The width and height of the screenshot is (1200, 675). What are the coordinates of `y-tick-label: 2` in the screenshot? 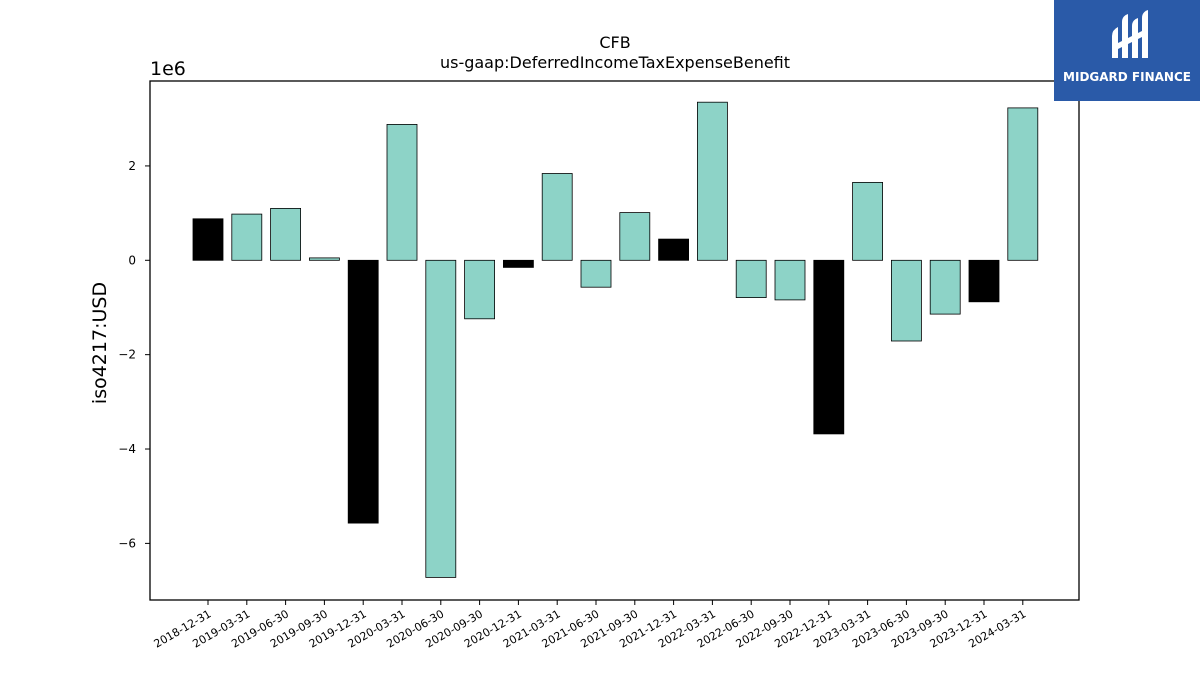 It's located at (132, 166).